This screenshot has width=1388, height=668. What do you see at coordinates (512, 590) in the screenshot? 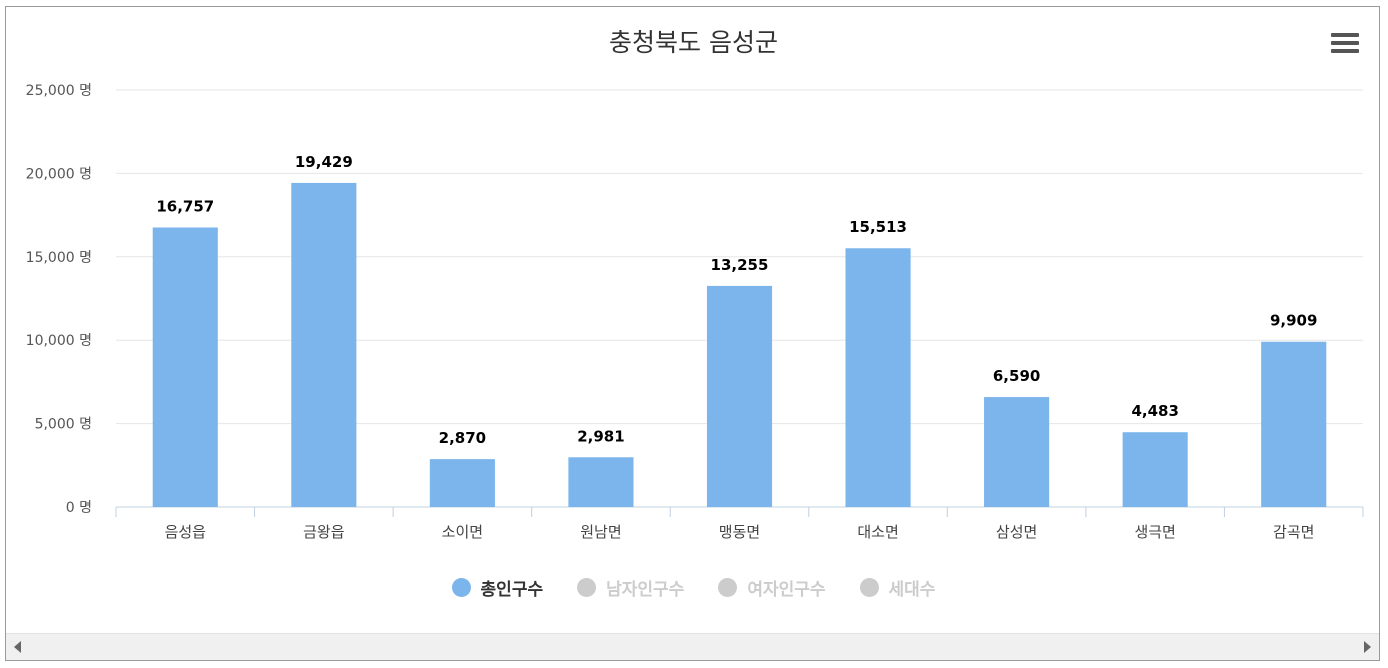
I see `legend-label: 총인구수` at bounding box center [512, 590].